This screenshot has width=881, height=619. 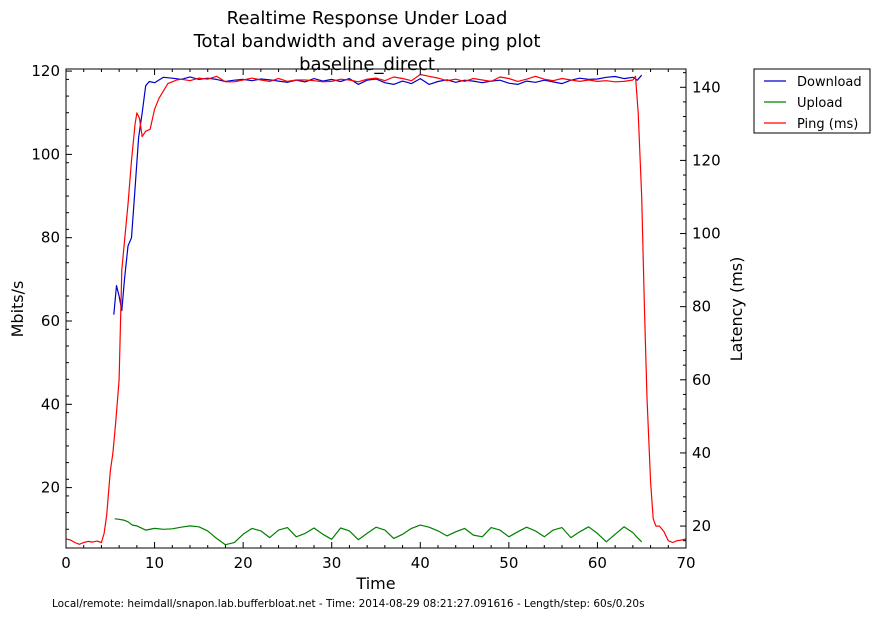 What do you see at coordinates (154, 563) in the screenshot?
I see `x-tick-label: 10` at bounding box center [154, 563].